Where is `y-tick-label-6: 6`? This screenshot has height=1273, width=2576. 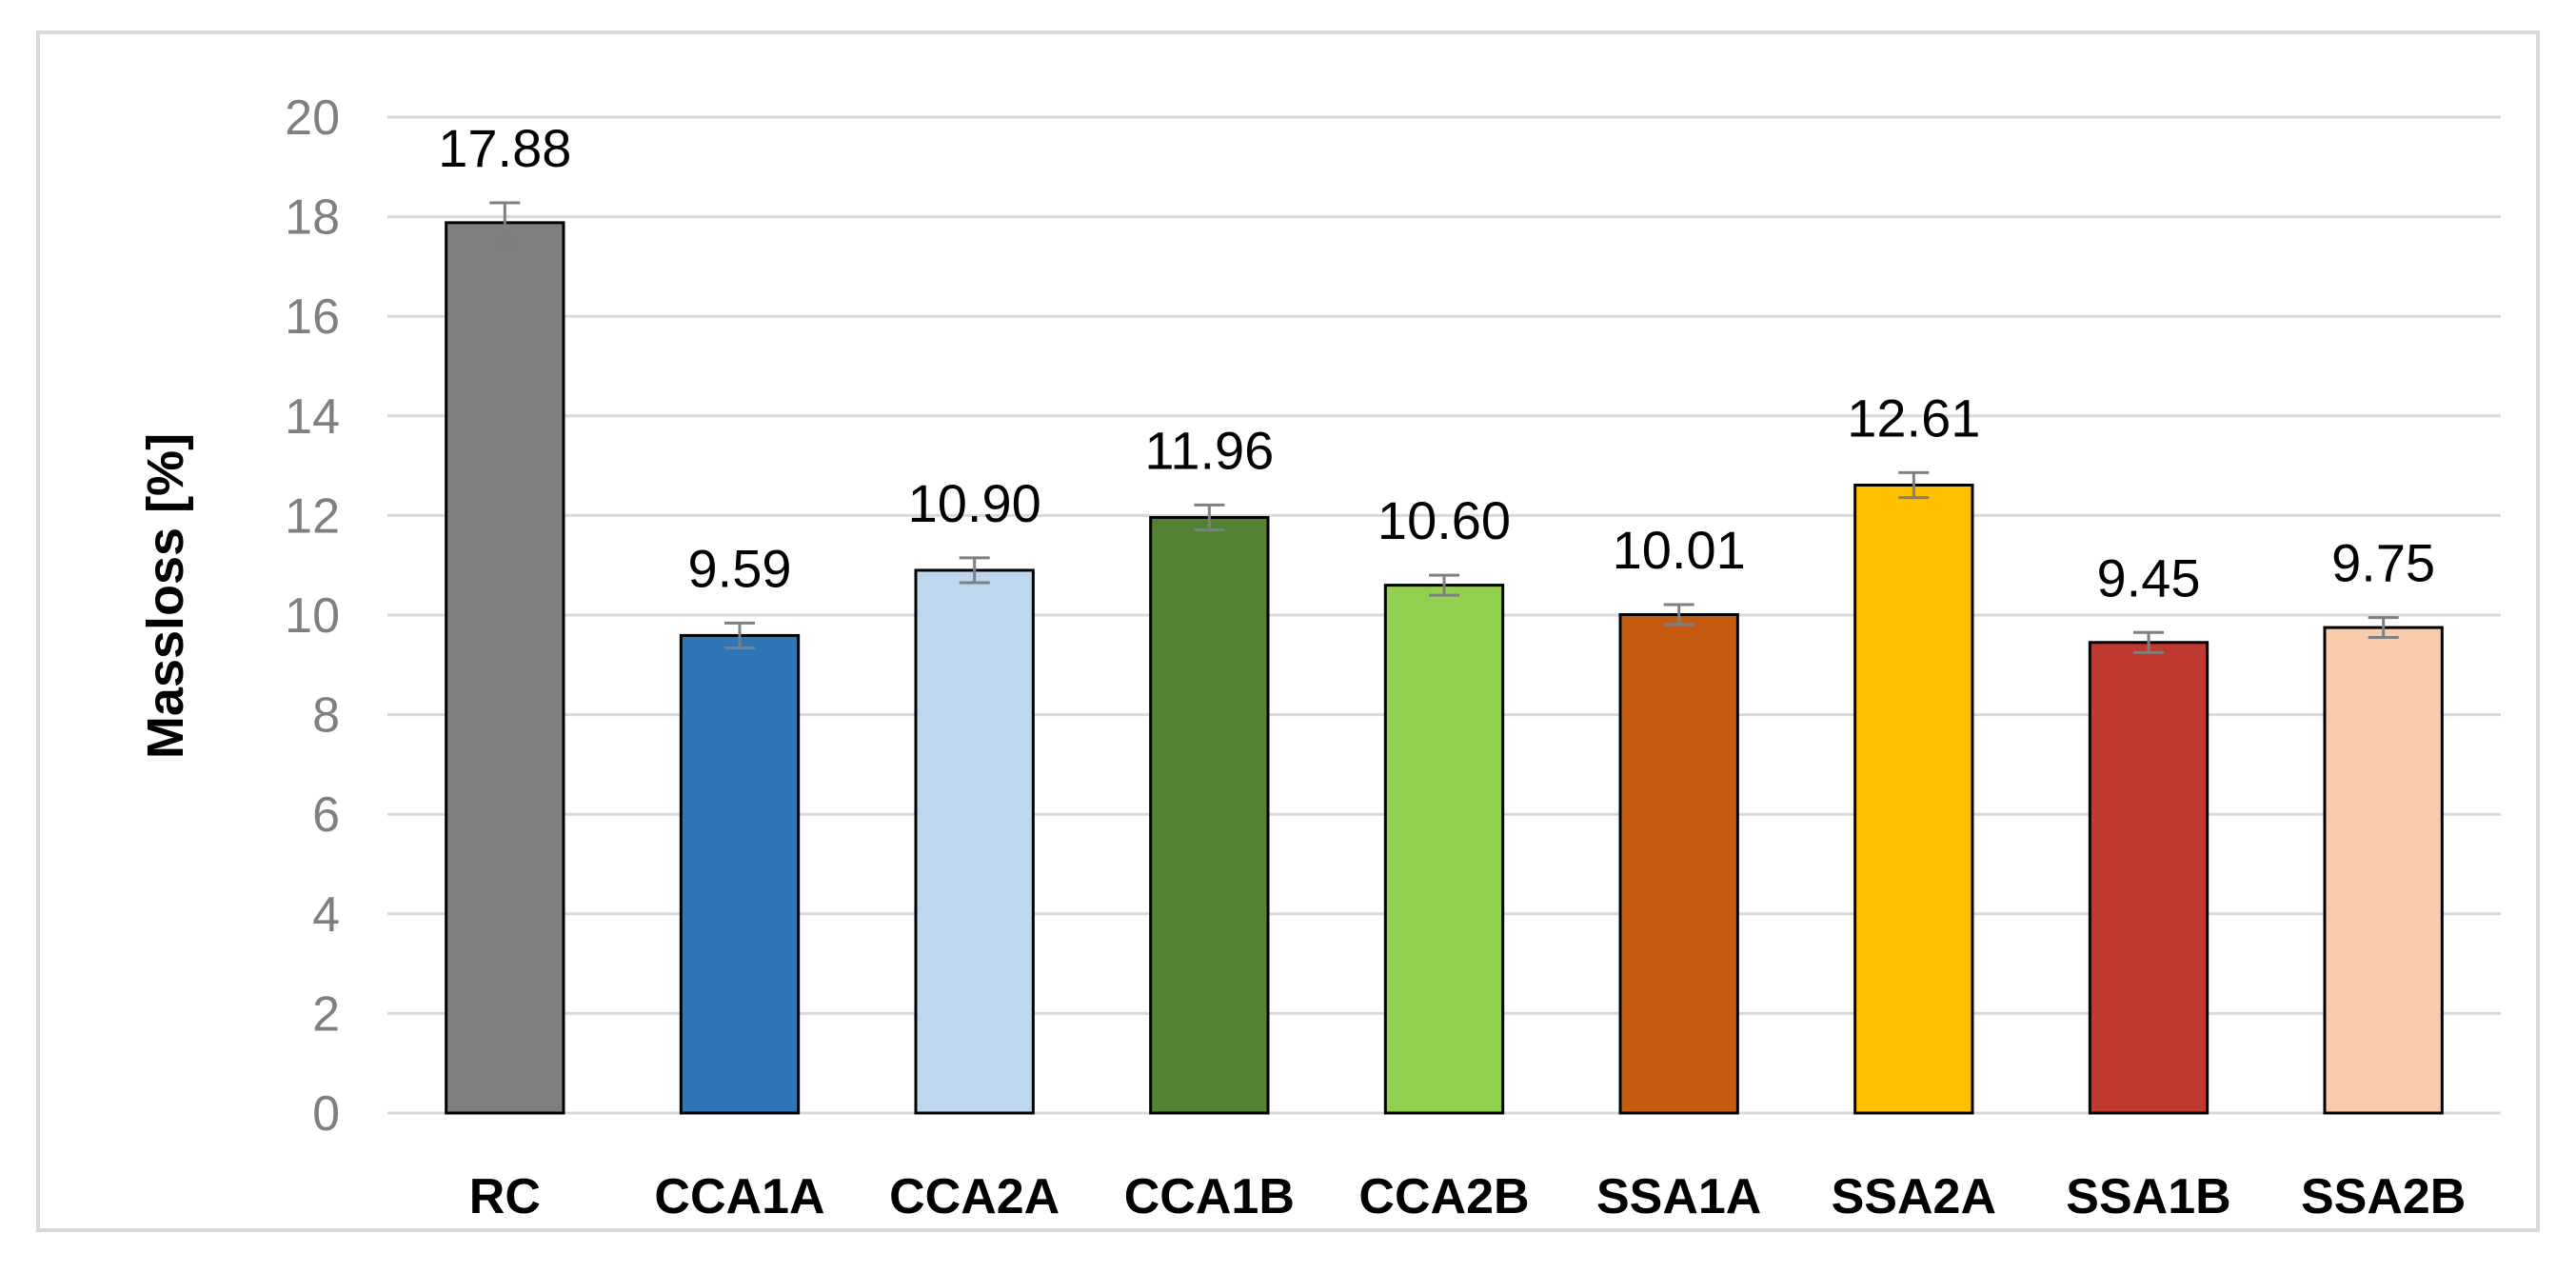
y-tick-label-6: 6 is located at coordinates (326, 815).